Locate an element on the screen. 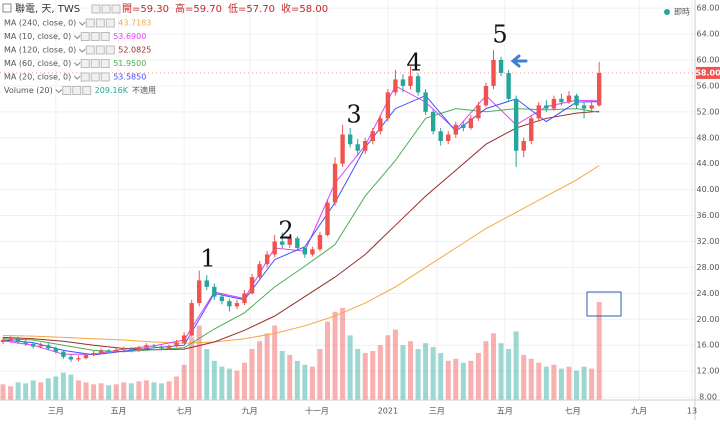 The image size is (720, 424). y-tick-label: 56.00 is located at coordinates (708, 85).